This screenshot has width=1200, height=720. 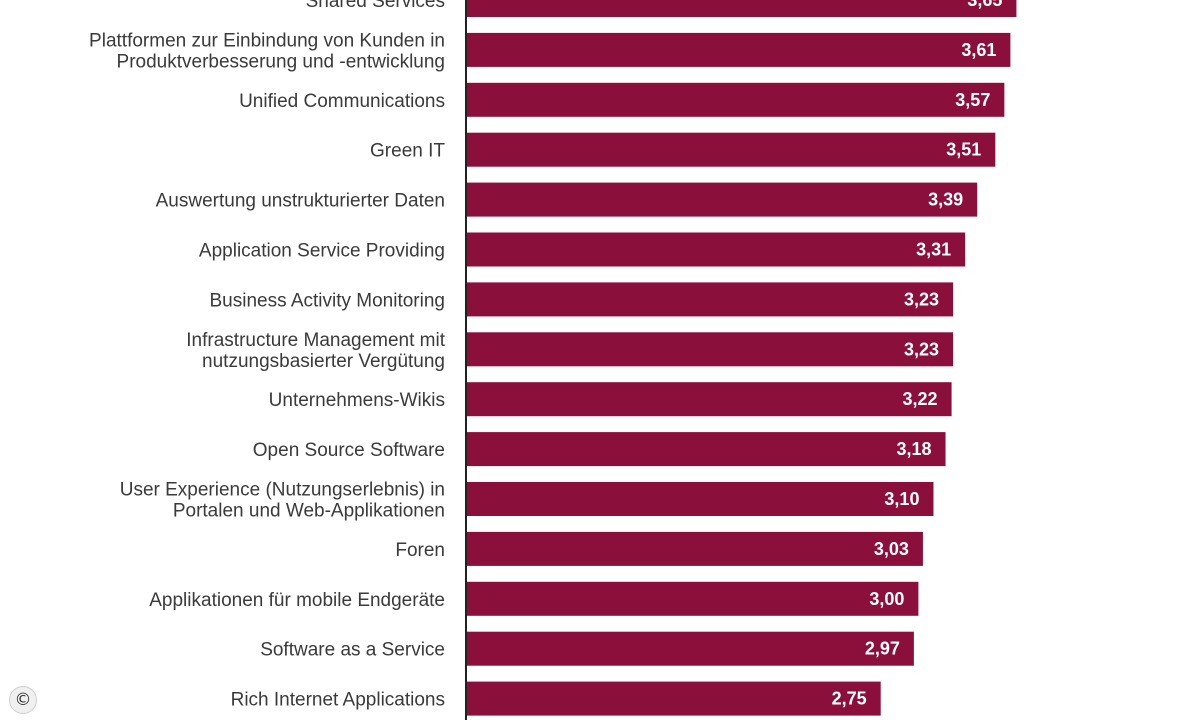 I want to click on data-label: 3,10, so click(x=901, y=499).